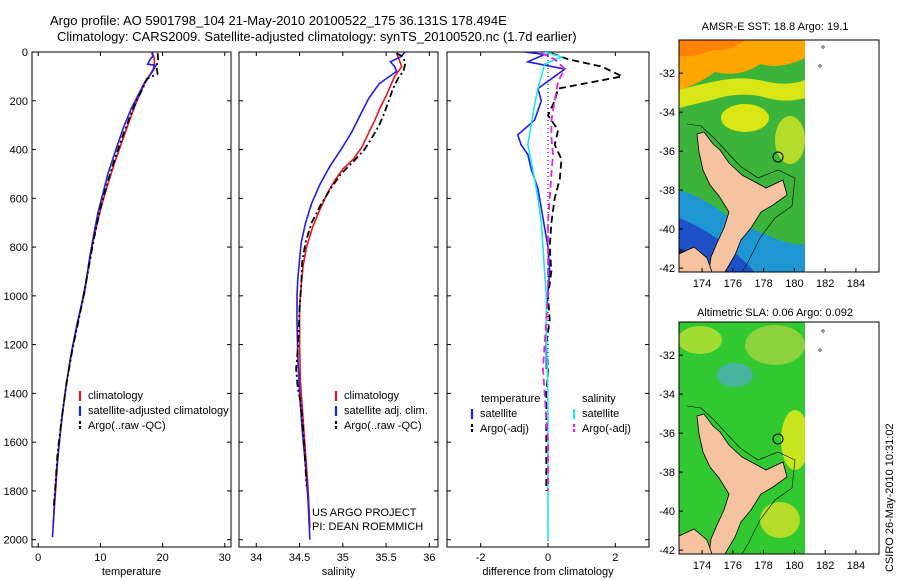 This screenshot has height=580, width=900. Describe the element at coordinates (667, 551) in the screenshot. I see `sla-map-ytick-label: -42` at that location.